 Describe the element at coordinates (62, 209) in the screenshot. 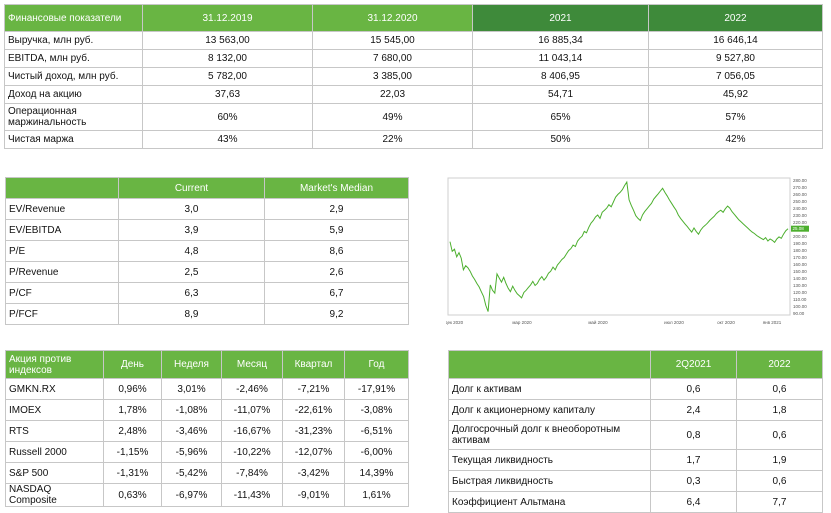

I see `row-label: EV/Revenue` at that location.